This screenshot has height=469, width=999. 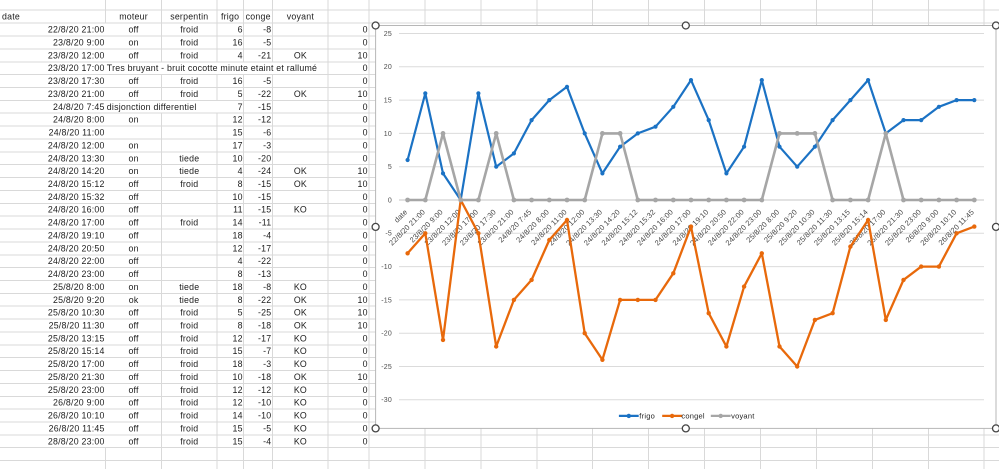 I want to click on svg-text: -4, so click(x=267, y=441).